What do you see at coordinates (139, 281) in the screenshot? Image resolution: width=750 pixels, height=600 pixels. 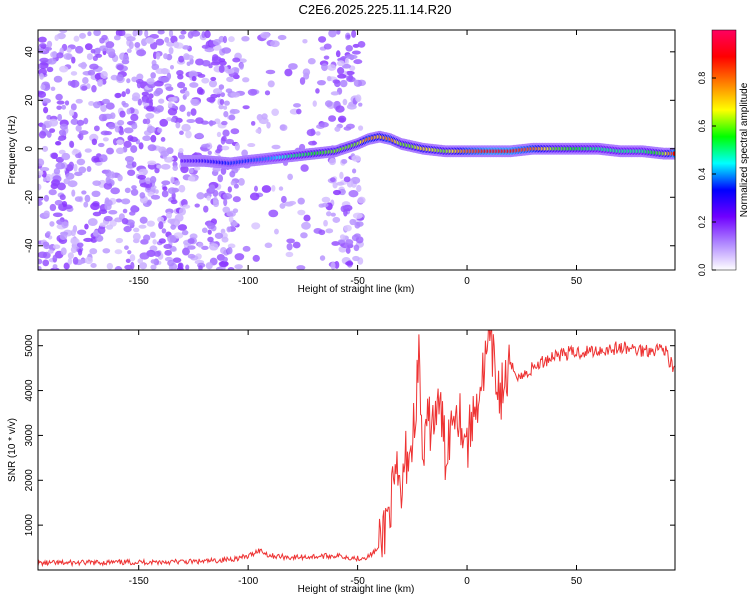 I see `heatmap-x-tick-label: -150` at bounding box center [139, 281].